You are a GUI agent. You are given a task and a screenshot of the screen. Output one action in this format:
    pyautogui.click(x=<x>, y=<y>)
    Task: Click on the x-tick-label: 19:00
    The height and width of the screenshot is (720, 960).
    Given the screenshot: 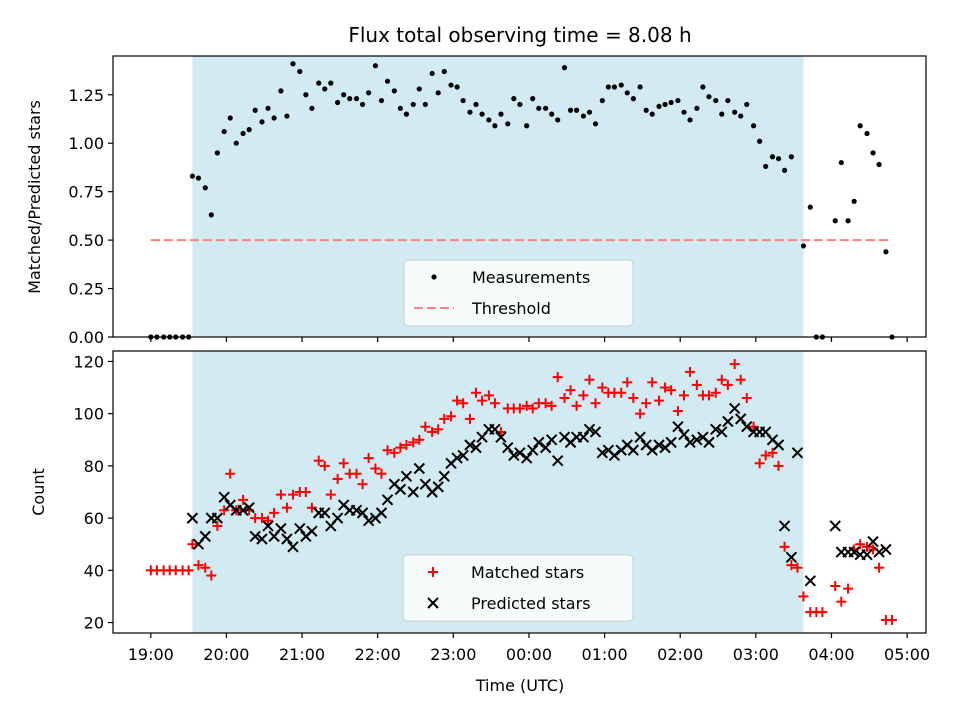 What is the action you would take?
    pyautogui.click(x=151, y=654)
    